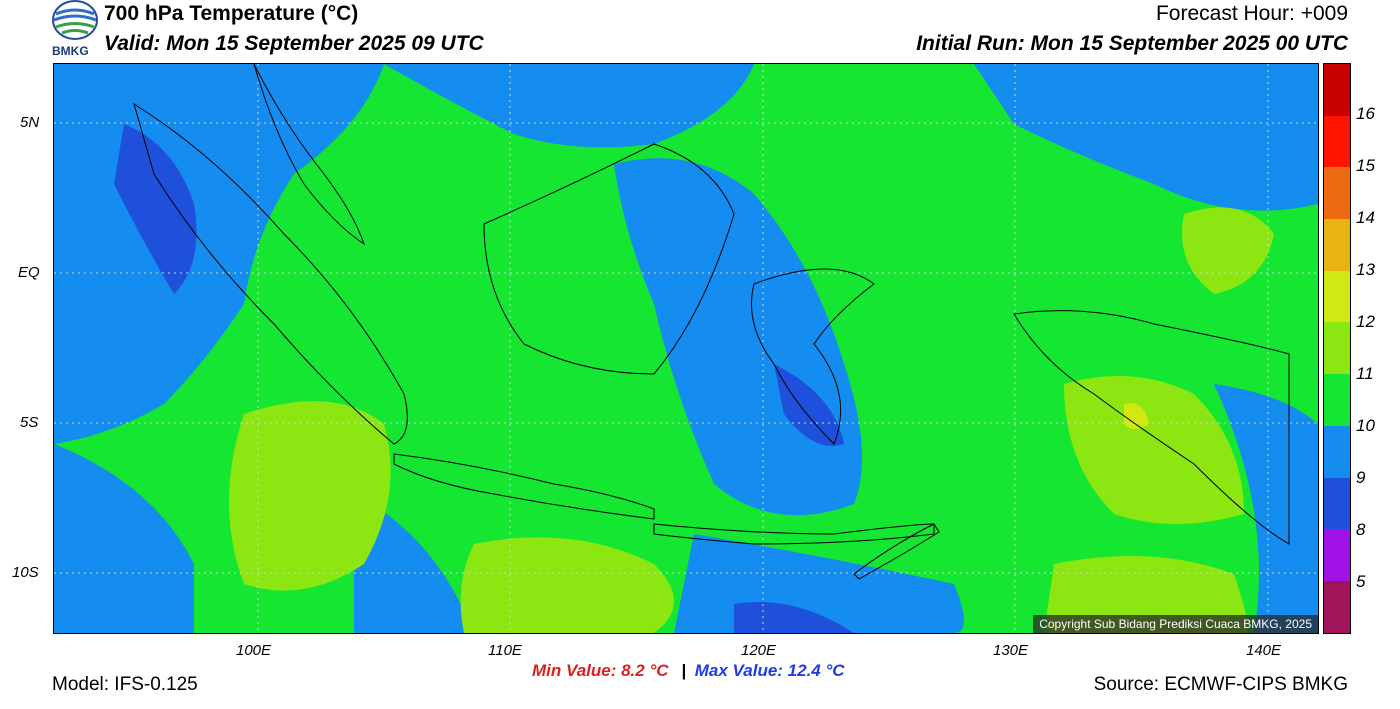  Describe the element at coordinates (809, 405) in the screenshot. I see `temp-region-8-9-sulawesi` at that location.